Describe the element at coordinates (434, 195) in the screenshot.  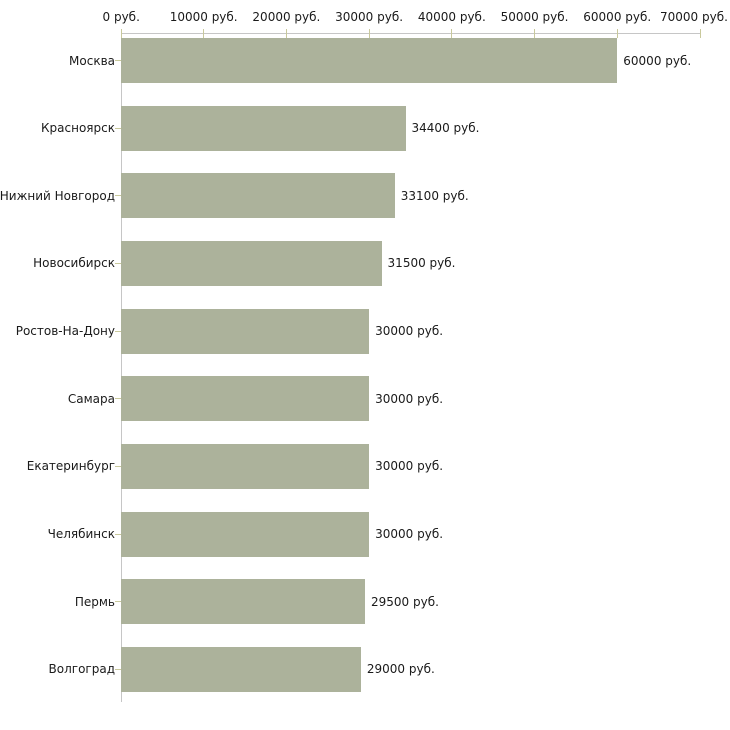
I see `value-label: 33100 руб.` at that location.